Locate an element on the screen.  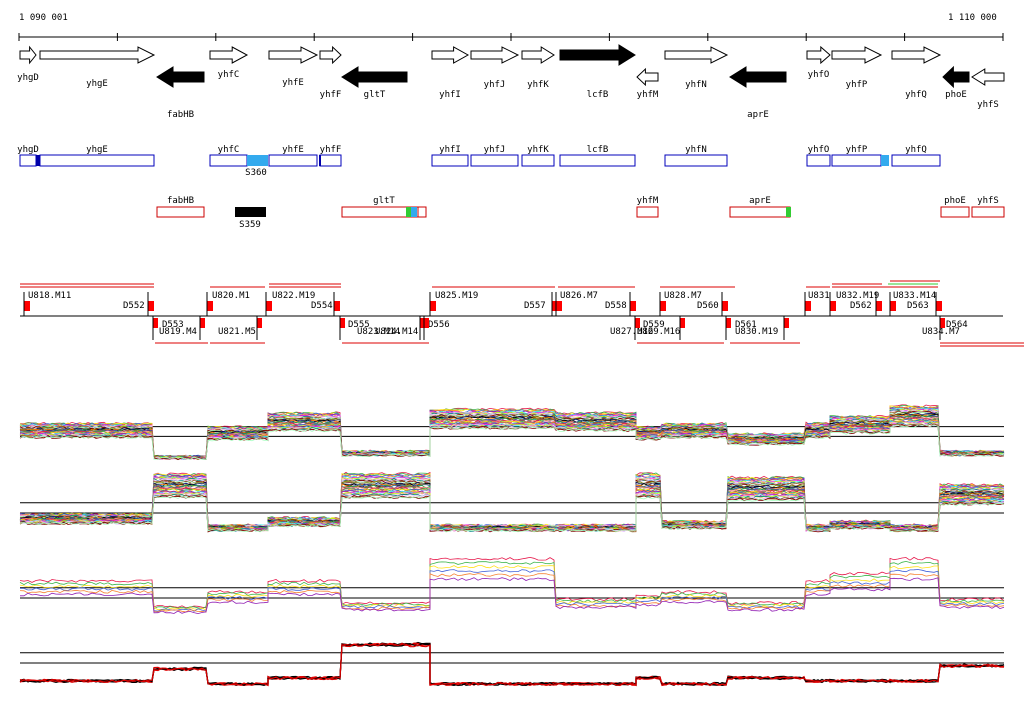
operon-plus-label-yhfK: yhfK is located at coordinates (538, 150).